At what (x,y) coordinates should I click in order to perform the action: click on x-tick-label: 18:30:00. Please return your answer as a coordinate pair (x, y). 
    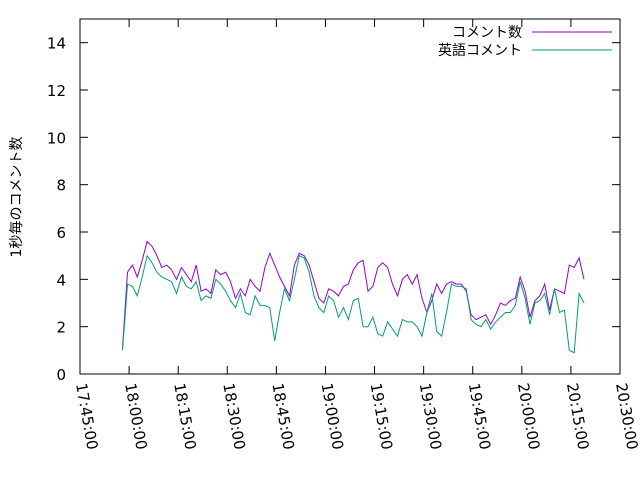
    Looking at the image, I should click on (233, 416).